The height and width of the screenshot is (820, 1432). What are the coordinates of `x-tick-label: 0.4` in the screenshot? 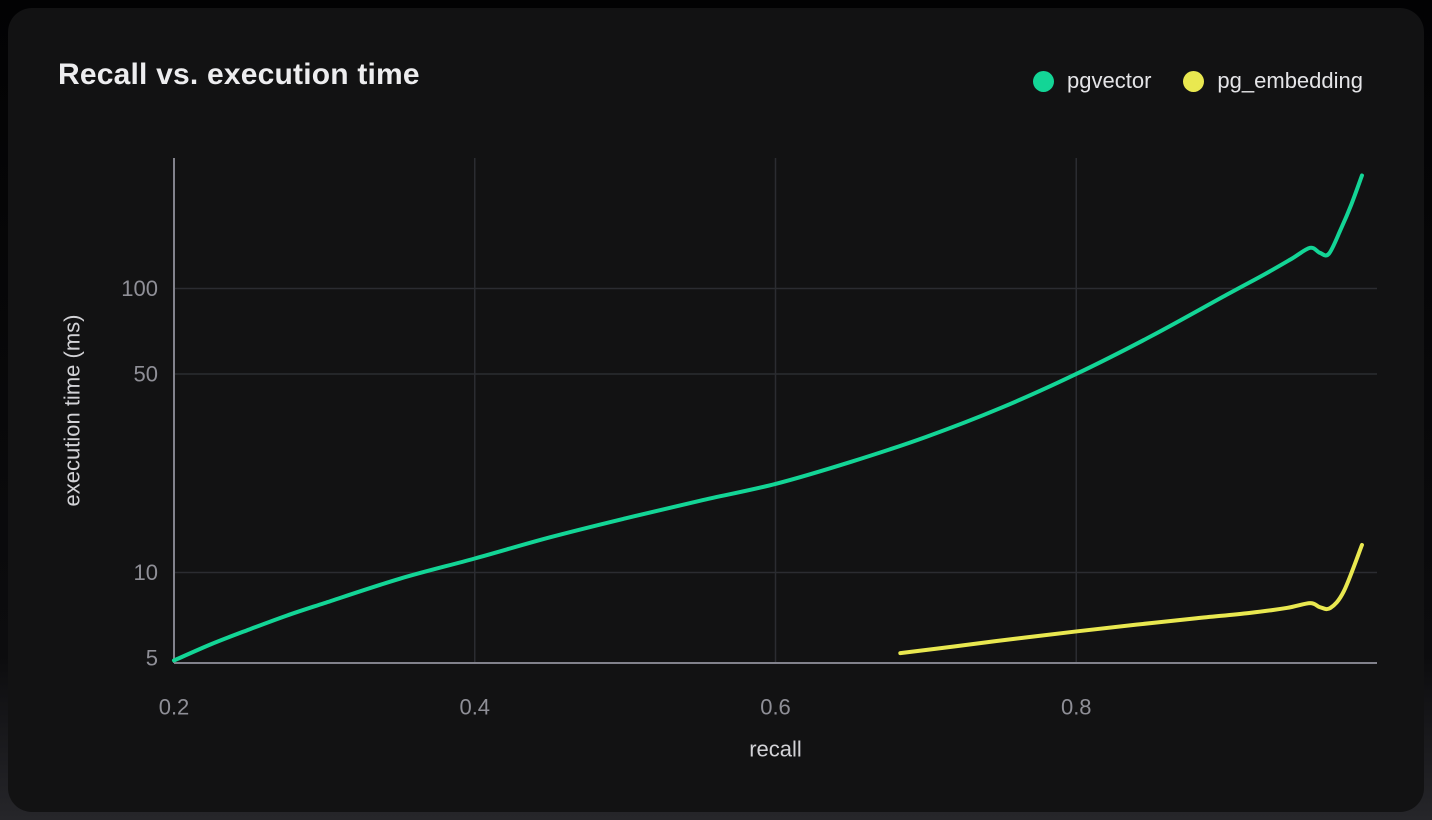 It's located at (474, 707).